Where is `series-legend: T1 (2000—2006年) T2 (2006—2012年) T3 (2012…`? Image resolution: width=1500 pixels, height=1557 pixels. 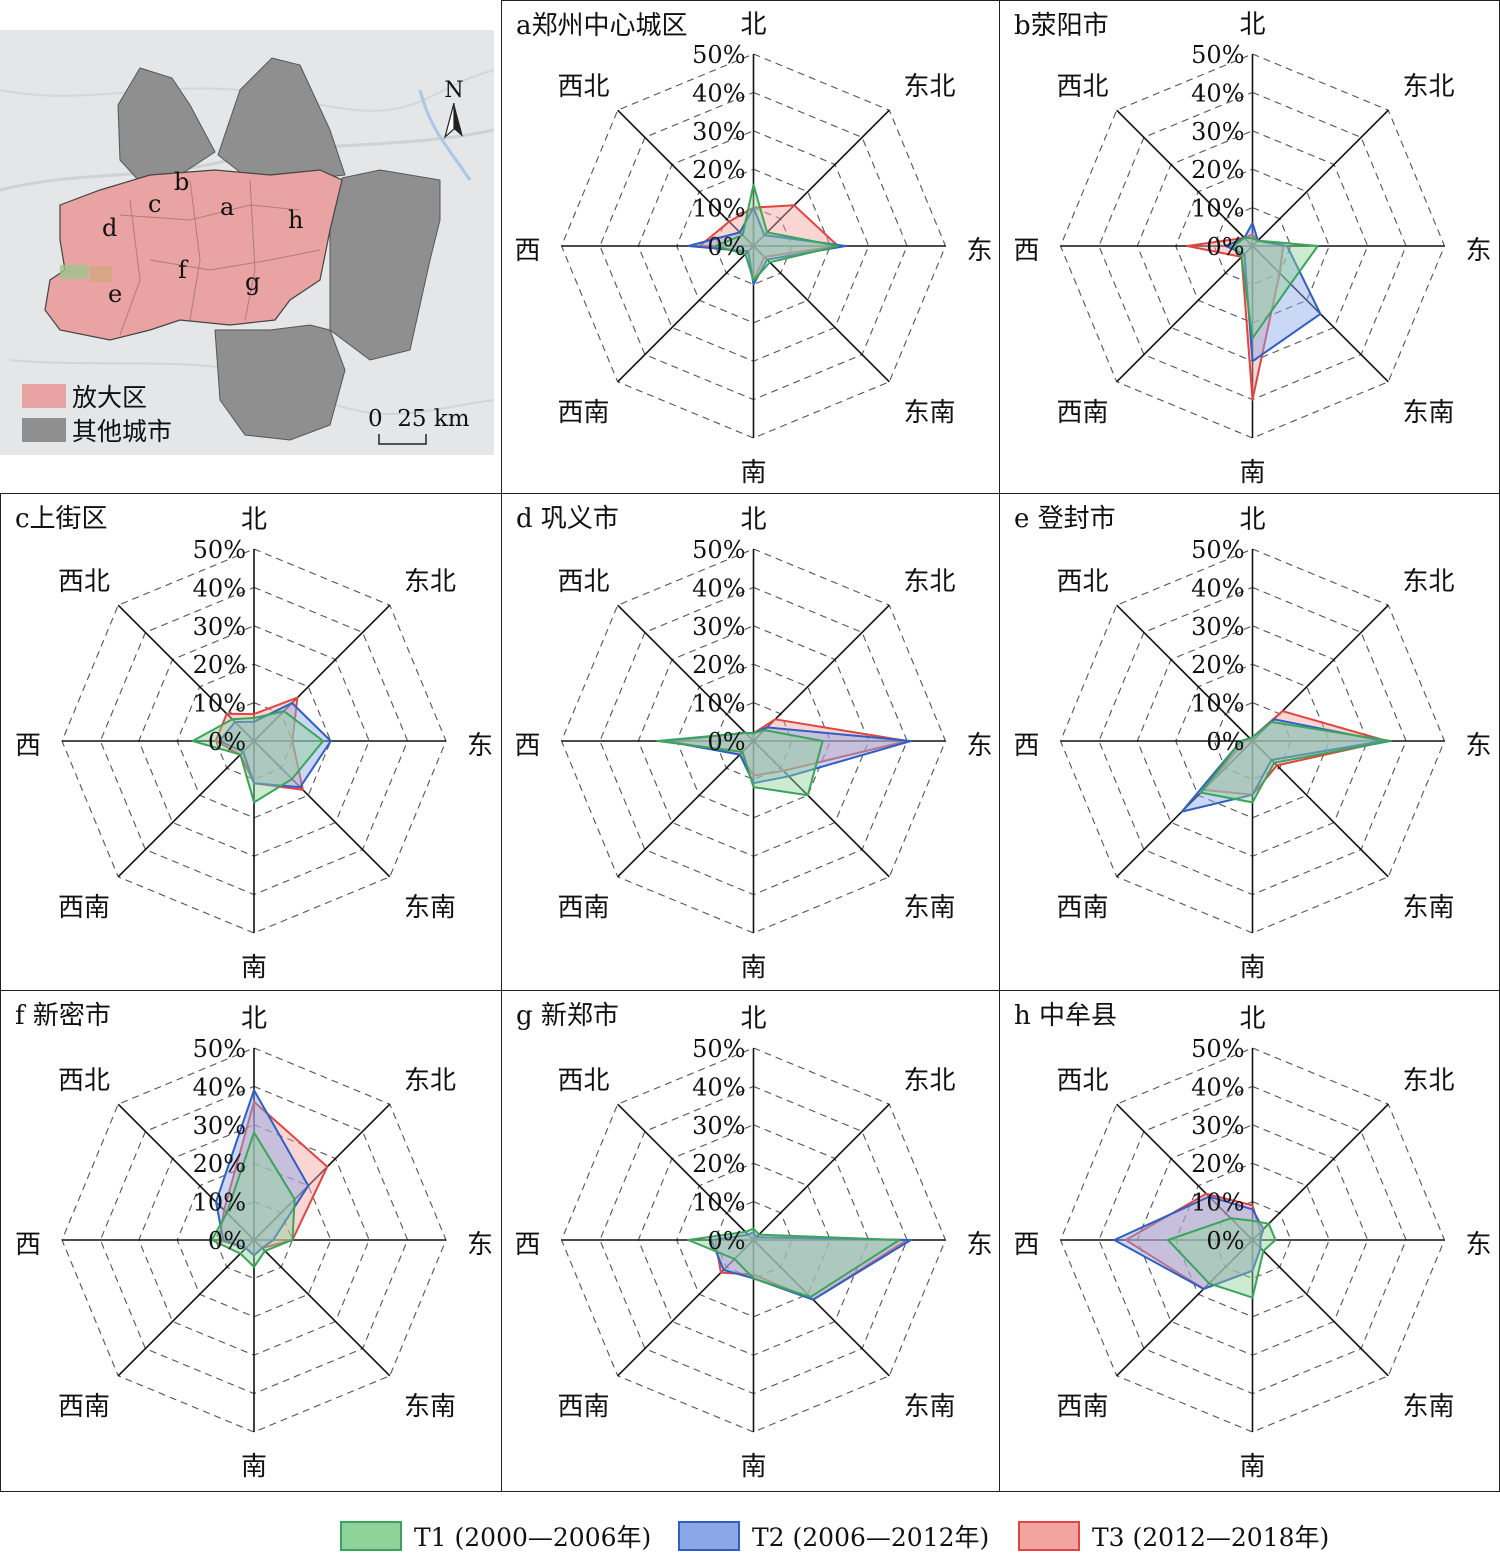
series-legend: T1 (2000—2006年) T2 (2006—2012年) T3 (2012… is located at coordinates (750, 1528).